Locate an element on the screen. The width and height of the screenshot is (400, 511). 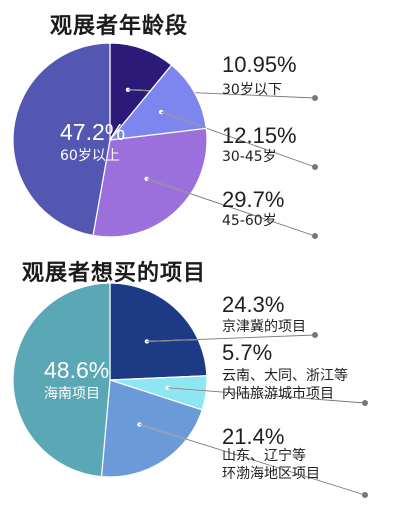
chart-1-slice-2-label: 30-45岁 is located at coordinates (249, 157).